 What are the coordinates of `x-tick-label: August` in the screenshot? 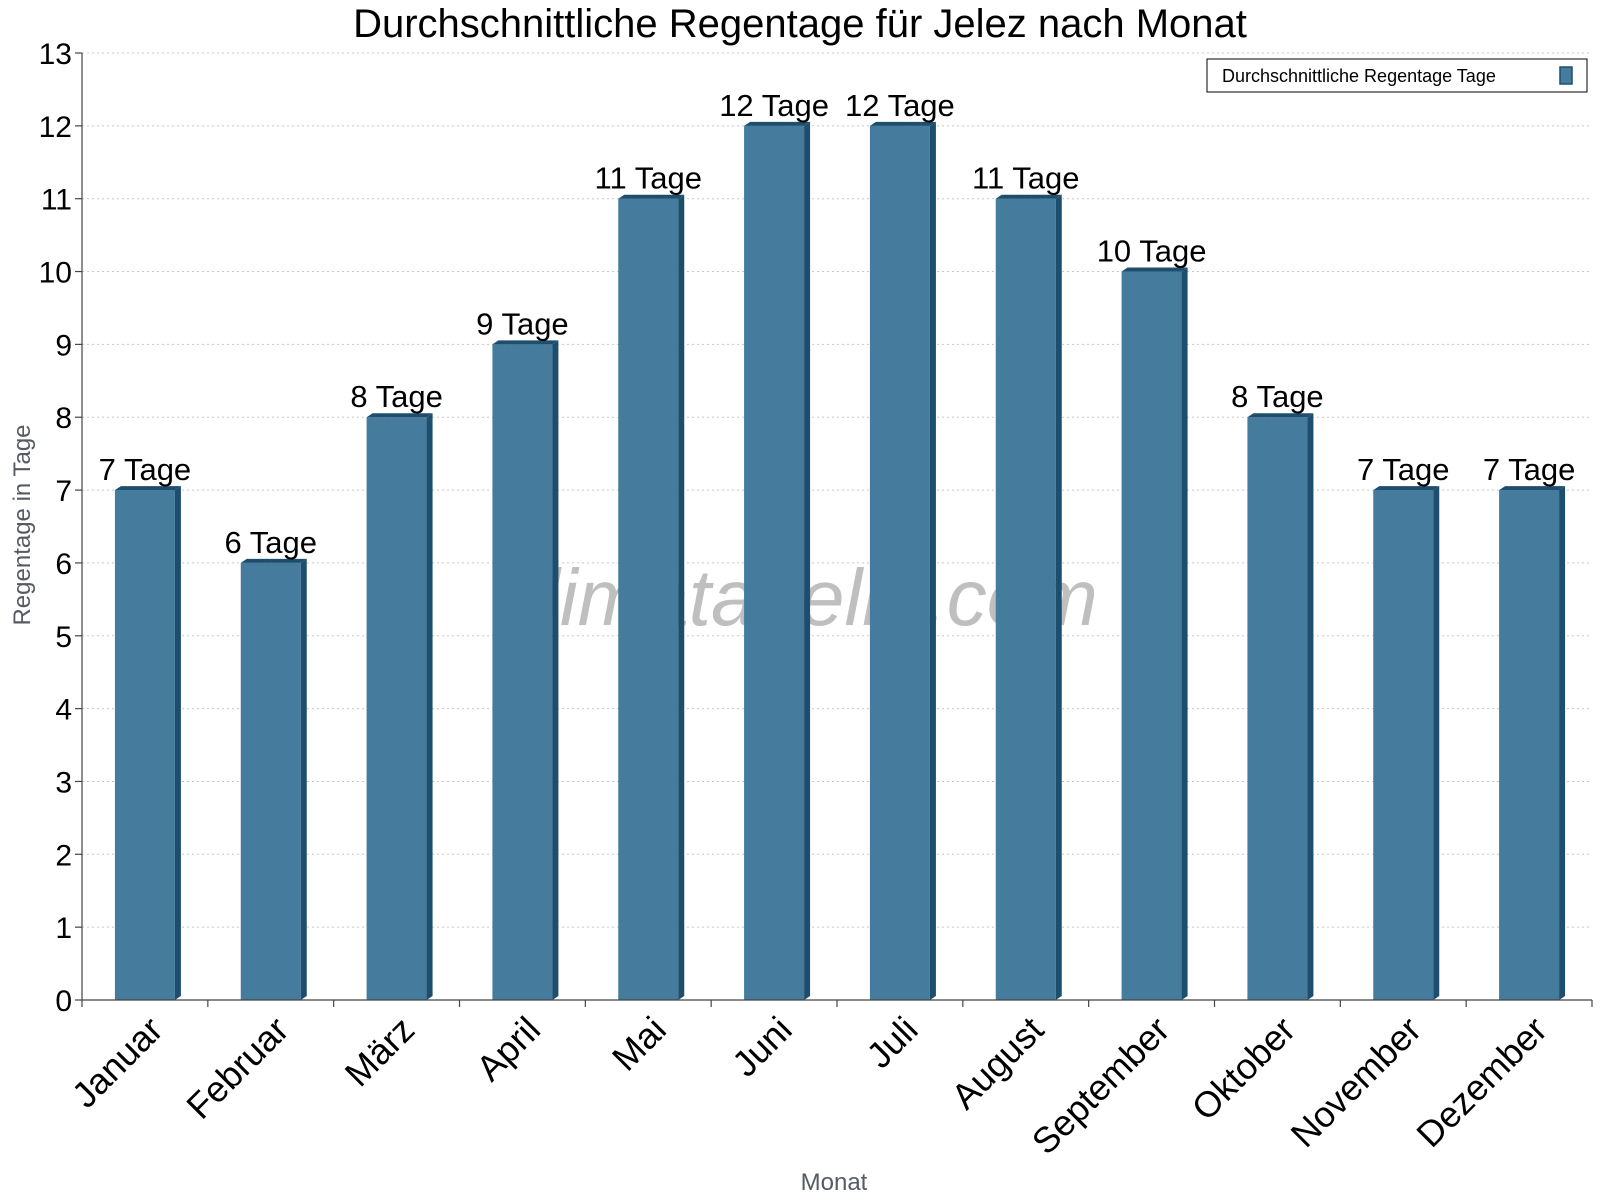 It's located at (997, 1063).